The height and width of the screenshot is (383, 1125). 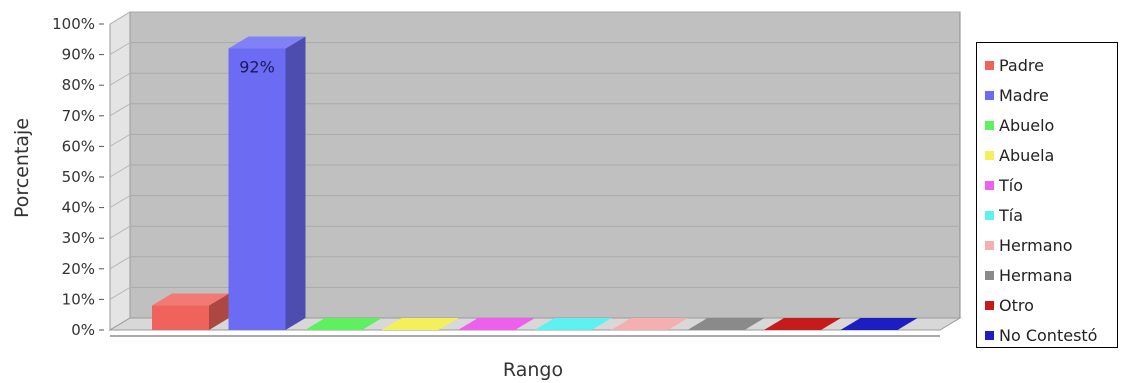 I want to click on legend-item: Otro, so click(x=1051, y=305).